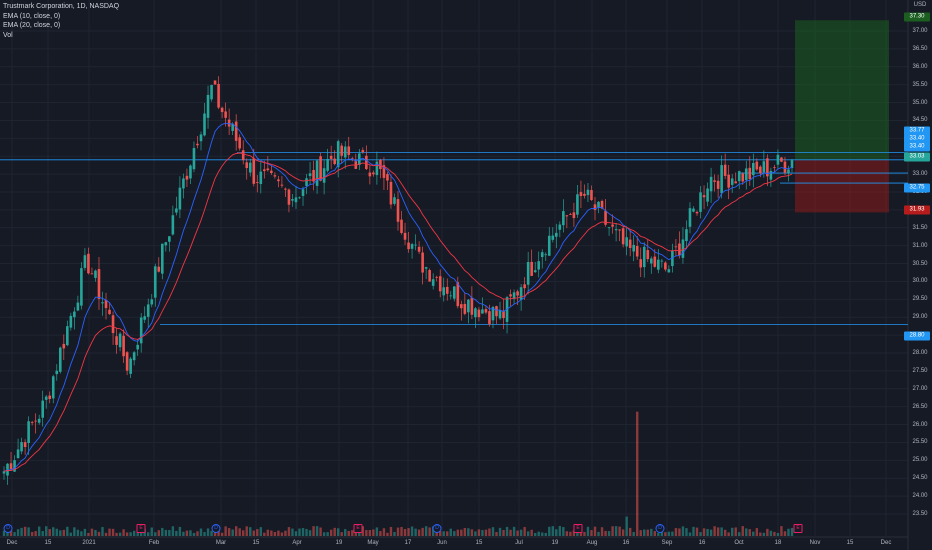 The height and width of the screenshot is (550, 932). What do you see at coordinates (917, 17) in the screenshot?
I see `price-tag-target: 37.30` at bounding box center [917, 17].